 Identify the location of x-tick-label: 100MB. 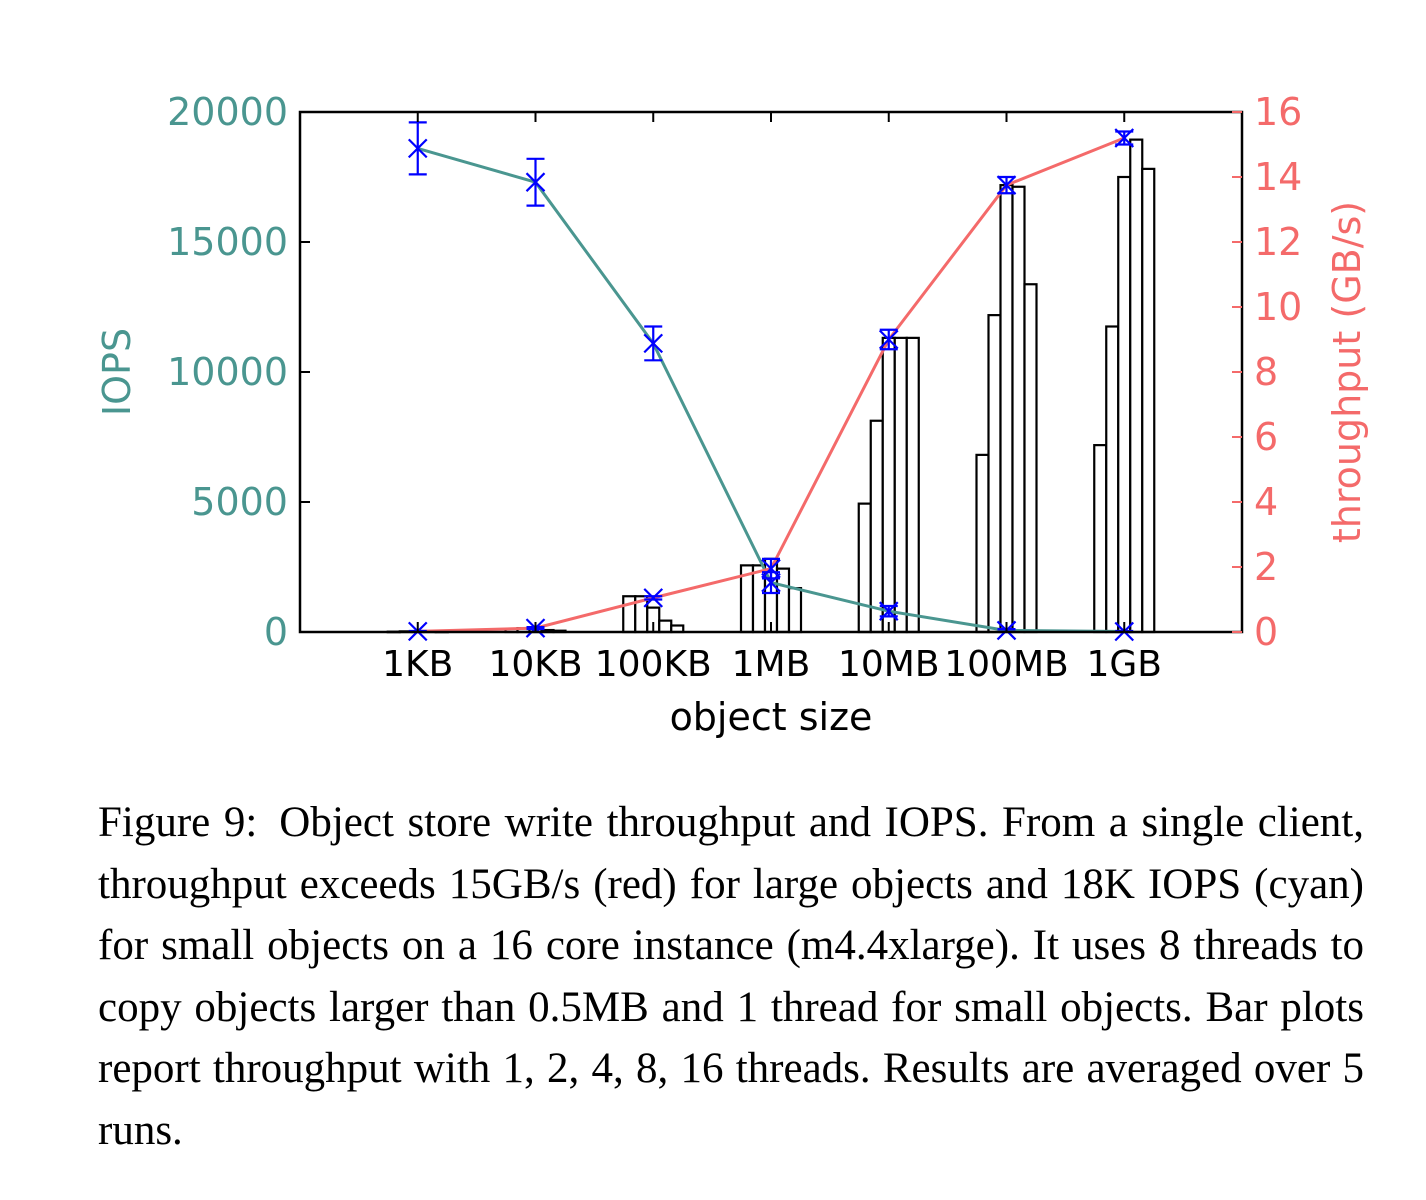
(1006, 664).